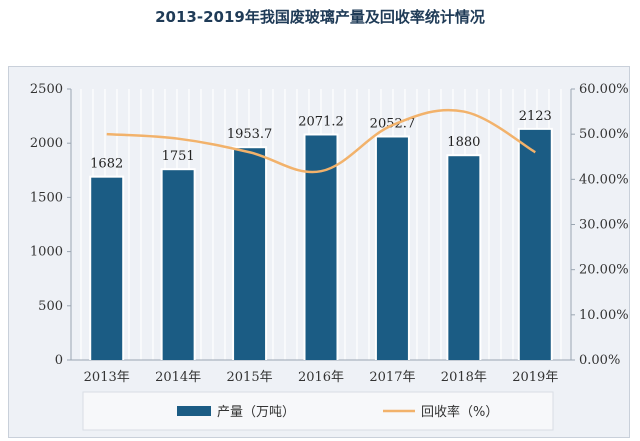  I want to click on x-tick-label: 2013年, so click(107, 377).